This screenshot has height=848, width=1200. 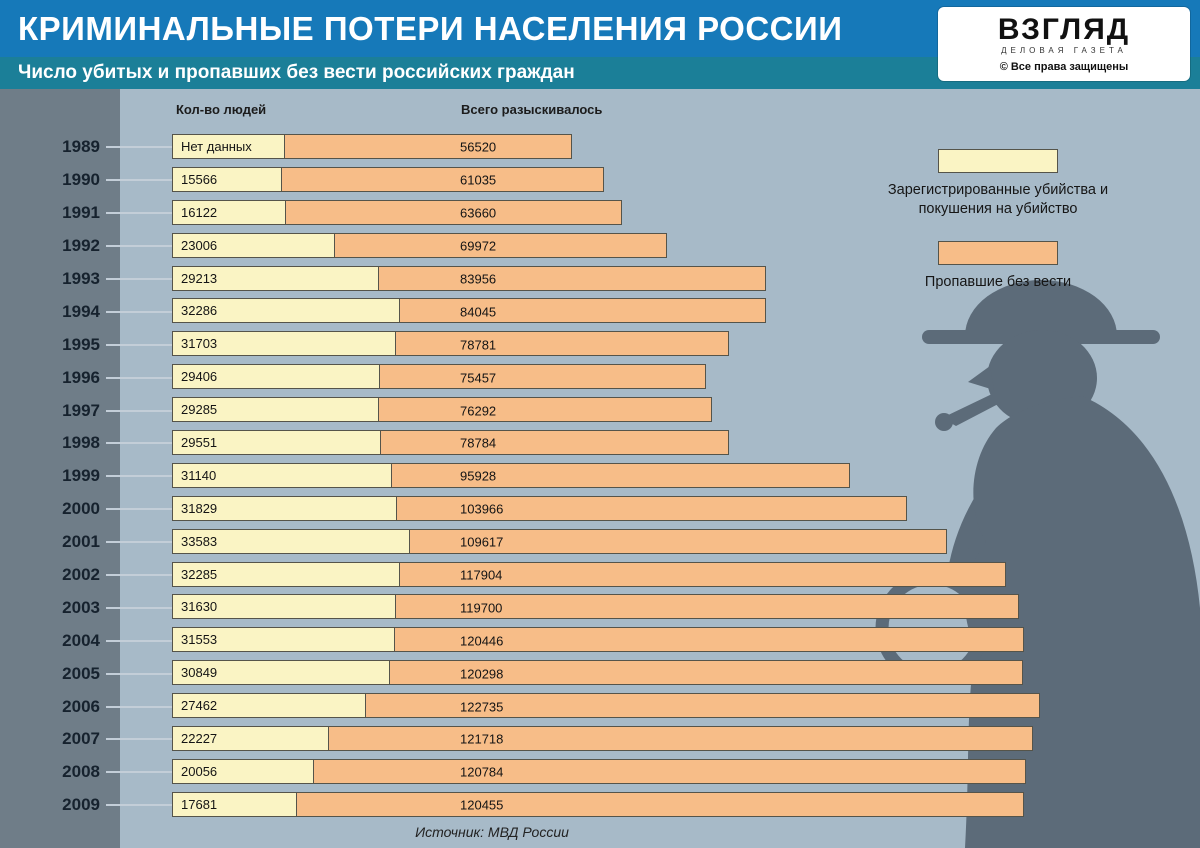 I want to click on murders-bar: 32285, so click(x=286, y=574).